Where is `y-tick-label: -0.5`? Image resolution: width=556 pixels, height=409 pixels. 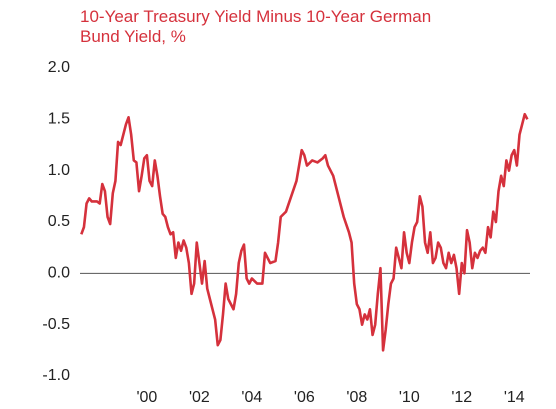 y-tick-label: -0.5 is located at coordinates (56, 324).